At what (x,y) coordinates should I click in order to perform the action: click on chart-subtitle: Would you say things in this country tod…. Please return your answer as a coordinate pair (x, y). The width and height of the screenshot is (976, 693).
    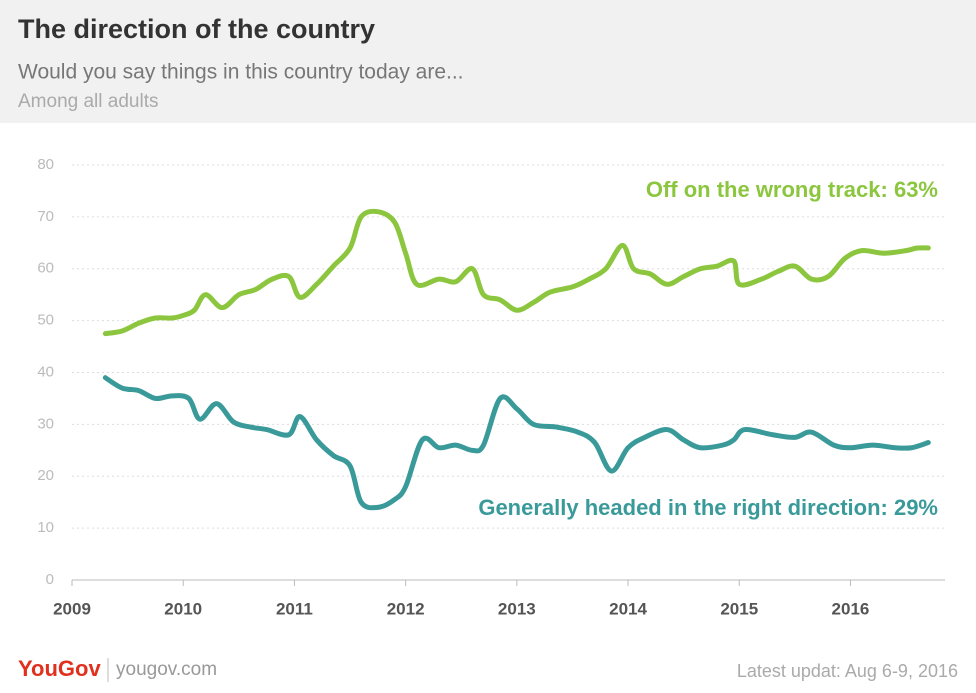
    Looking at the image, I should click on (241, 72).